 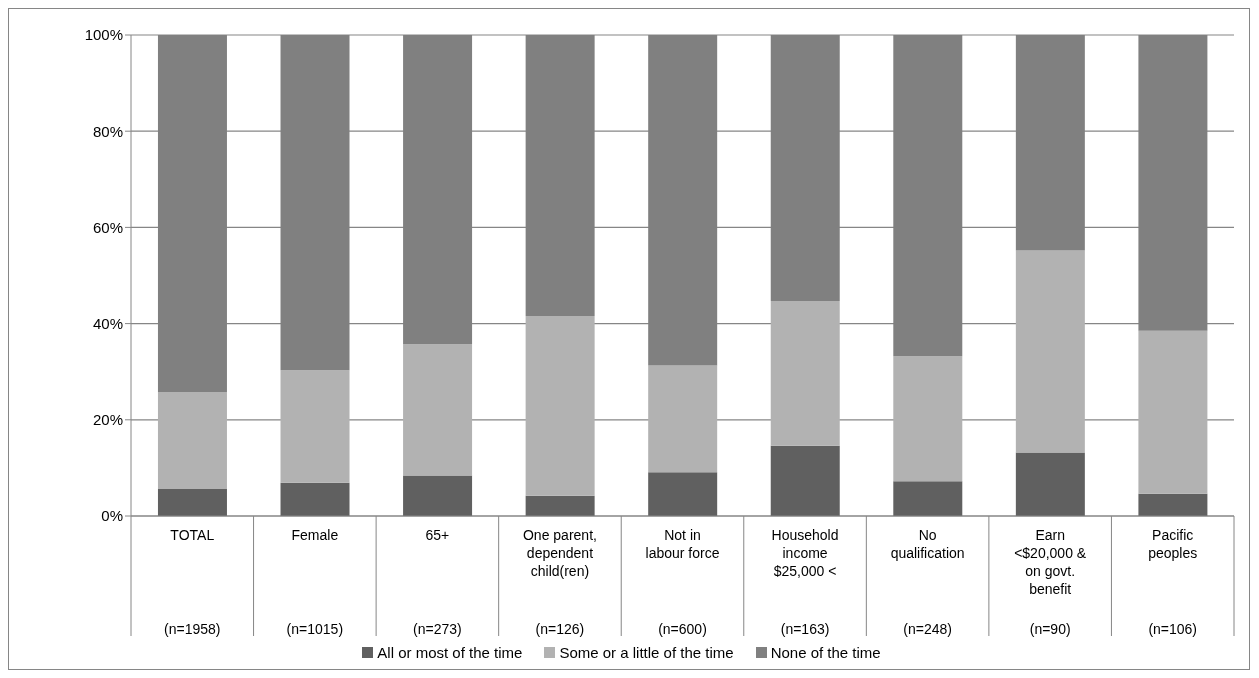 I want to click on y-tick-label: 40%, so click(x=107, y=323).